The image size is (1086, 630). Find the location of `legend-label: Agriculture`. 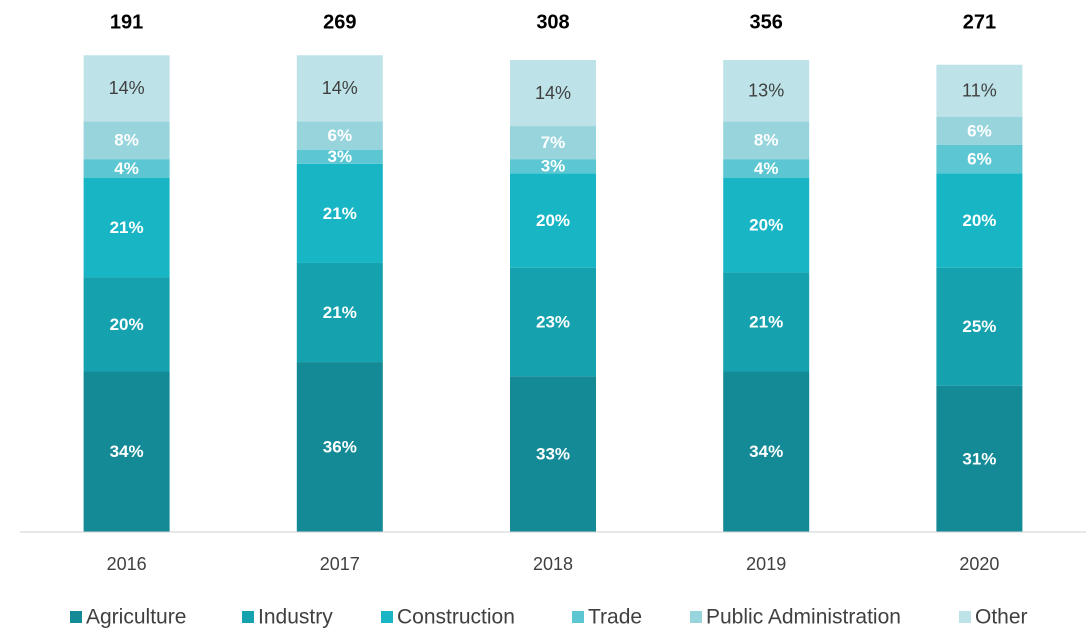

legend-label: Agriculture is located at coordinates (136, 617).